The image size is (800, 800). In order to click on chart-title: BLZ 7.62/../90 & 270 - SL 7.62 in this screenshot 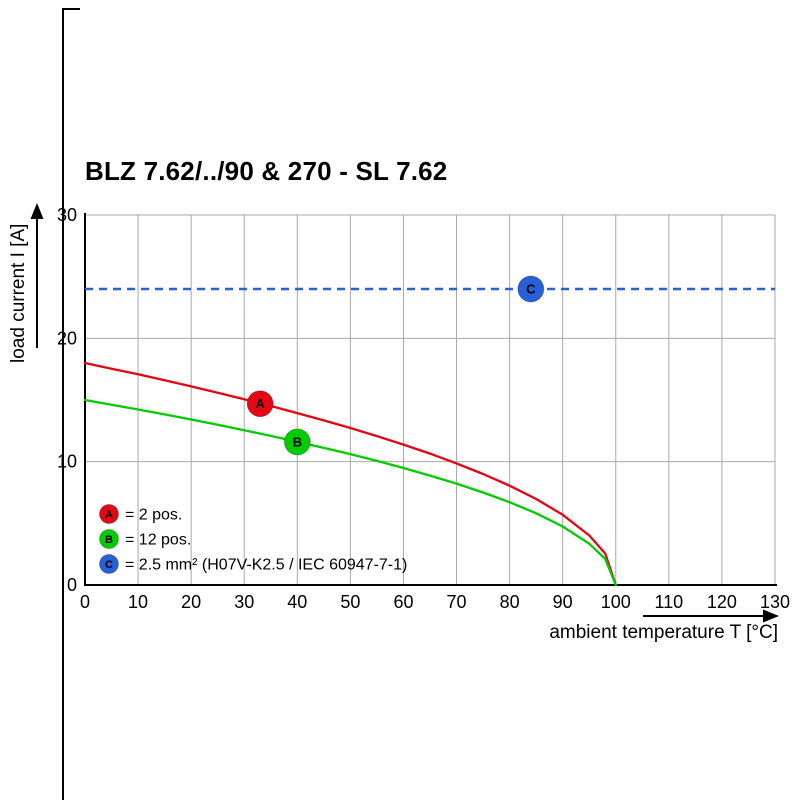, I will do `click(266, 171)`.